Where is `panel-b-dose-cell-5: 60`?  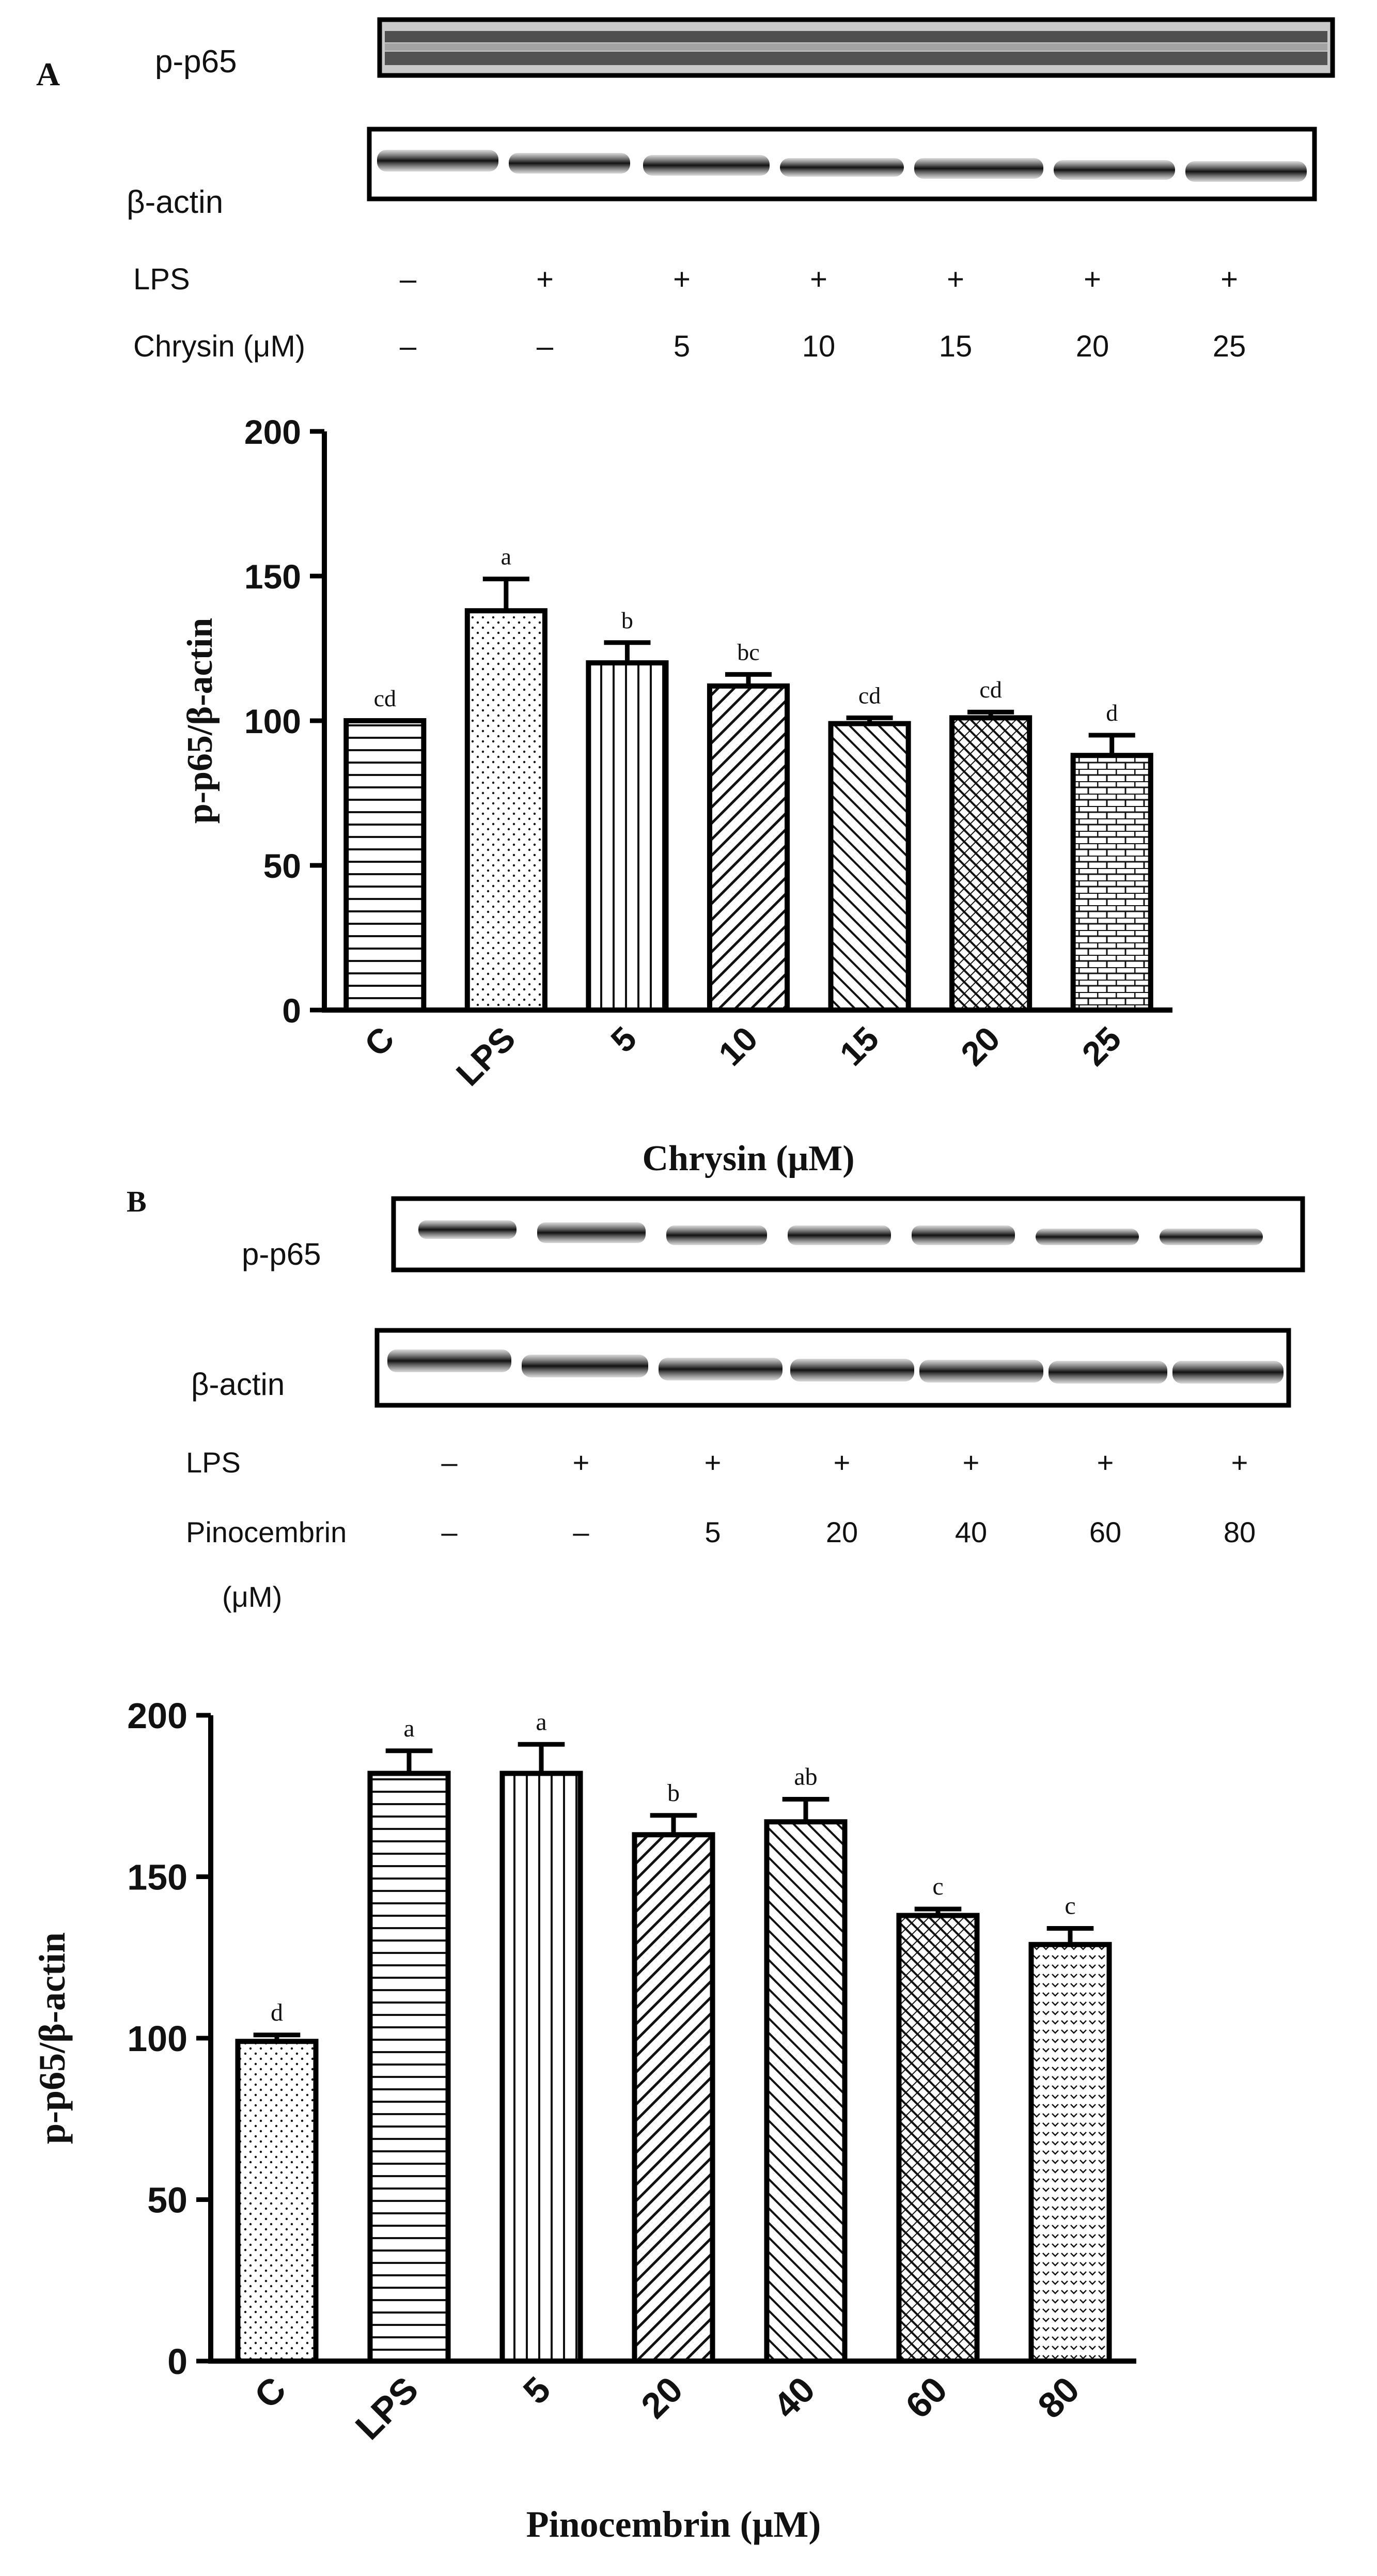
panel-b-dose-cell-5: 60 is located at coordinates (1105, 1532).